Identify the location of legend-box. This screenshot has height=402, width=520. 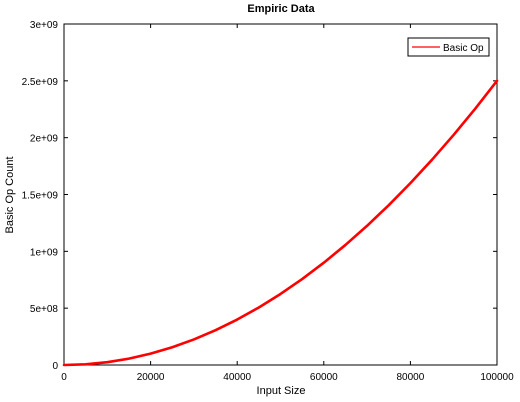
(448, 47).